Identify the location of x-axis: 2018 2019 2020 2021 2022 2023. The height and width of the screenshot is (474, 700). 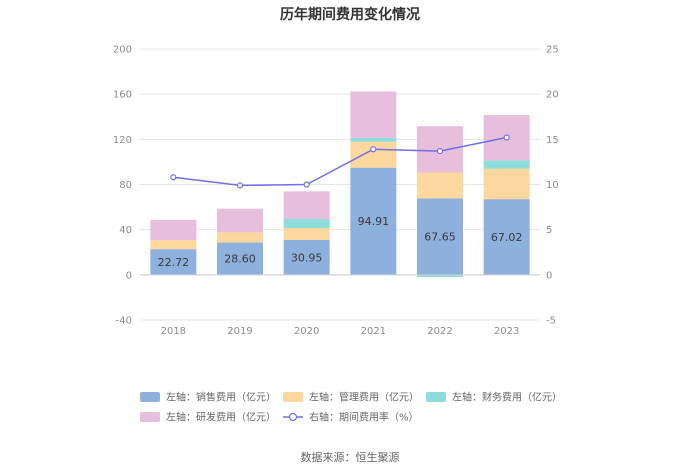
(340, 305).